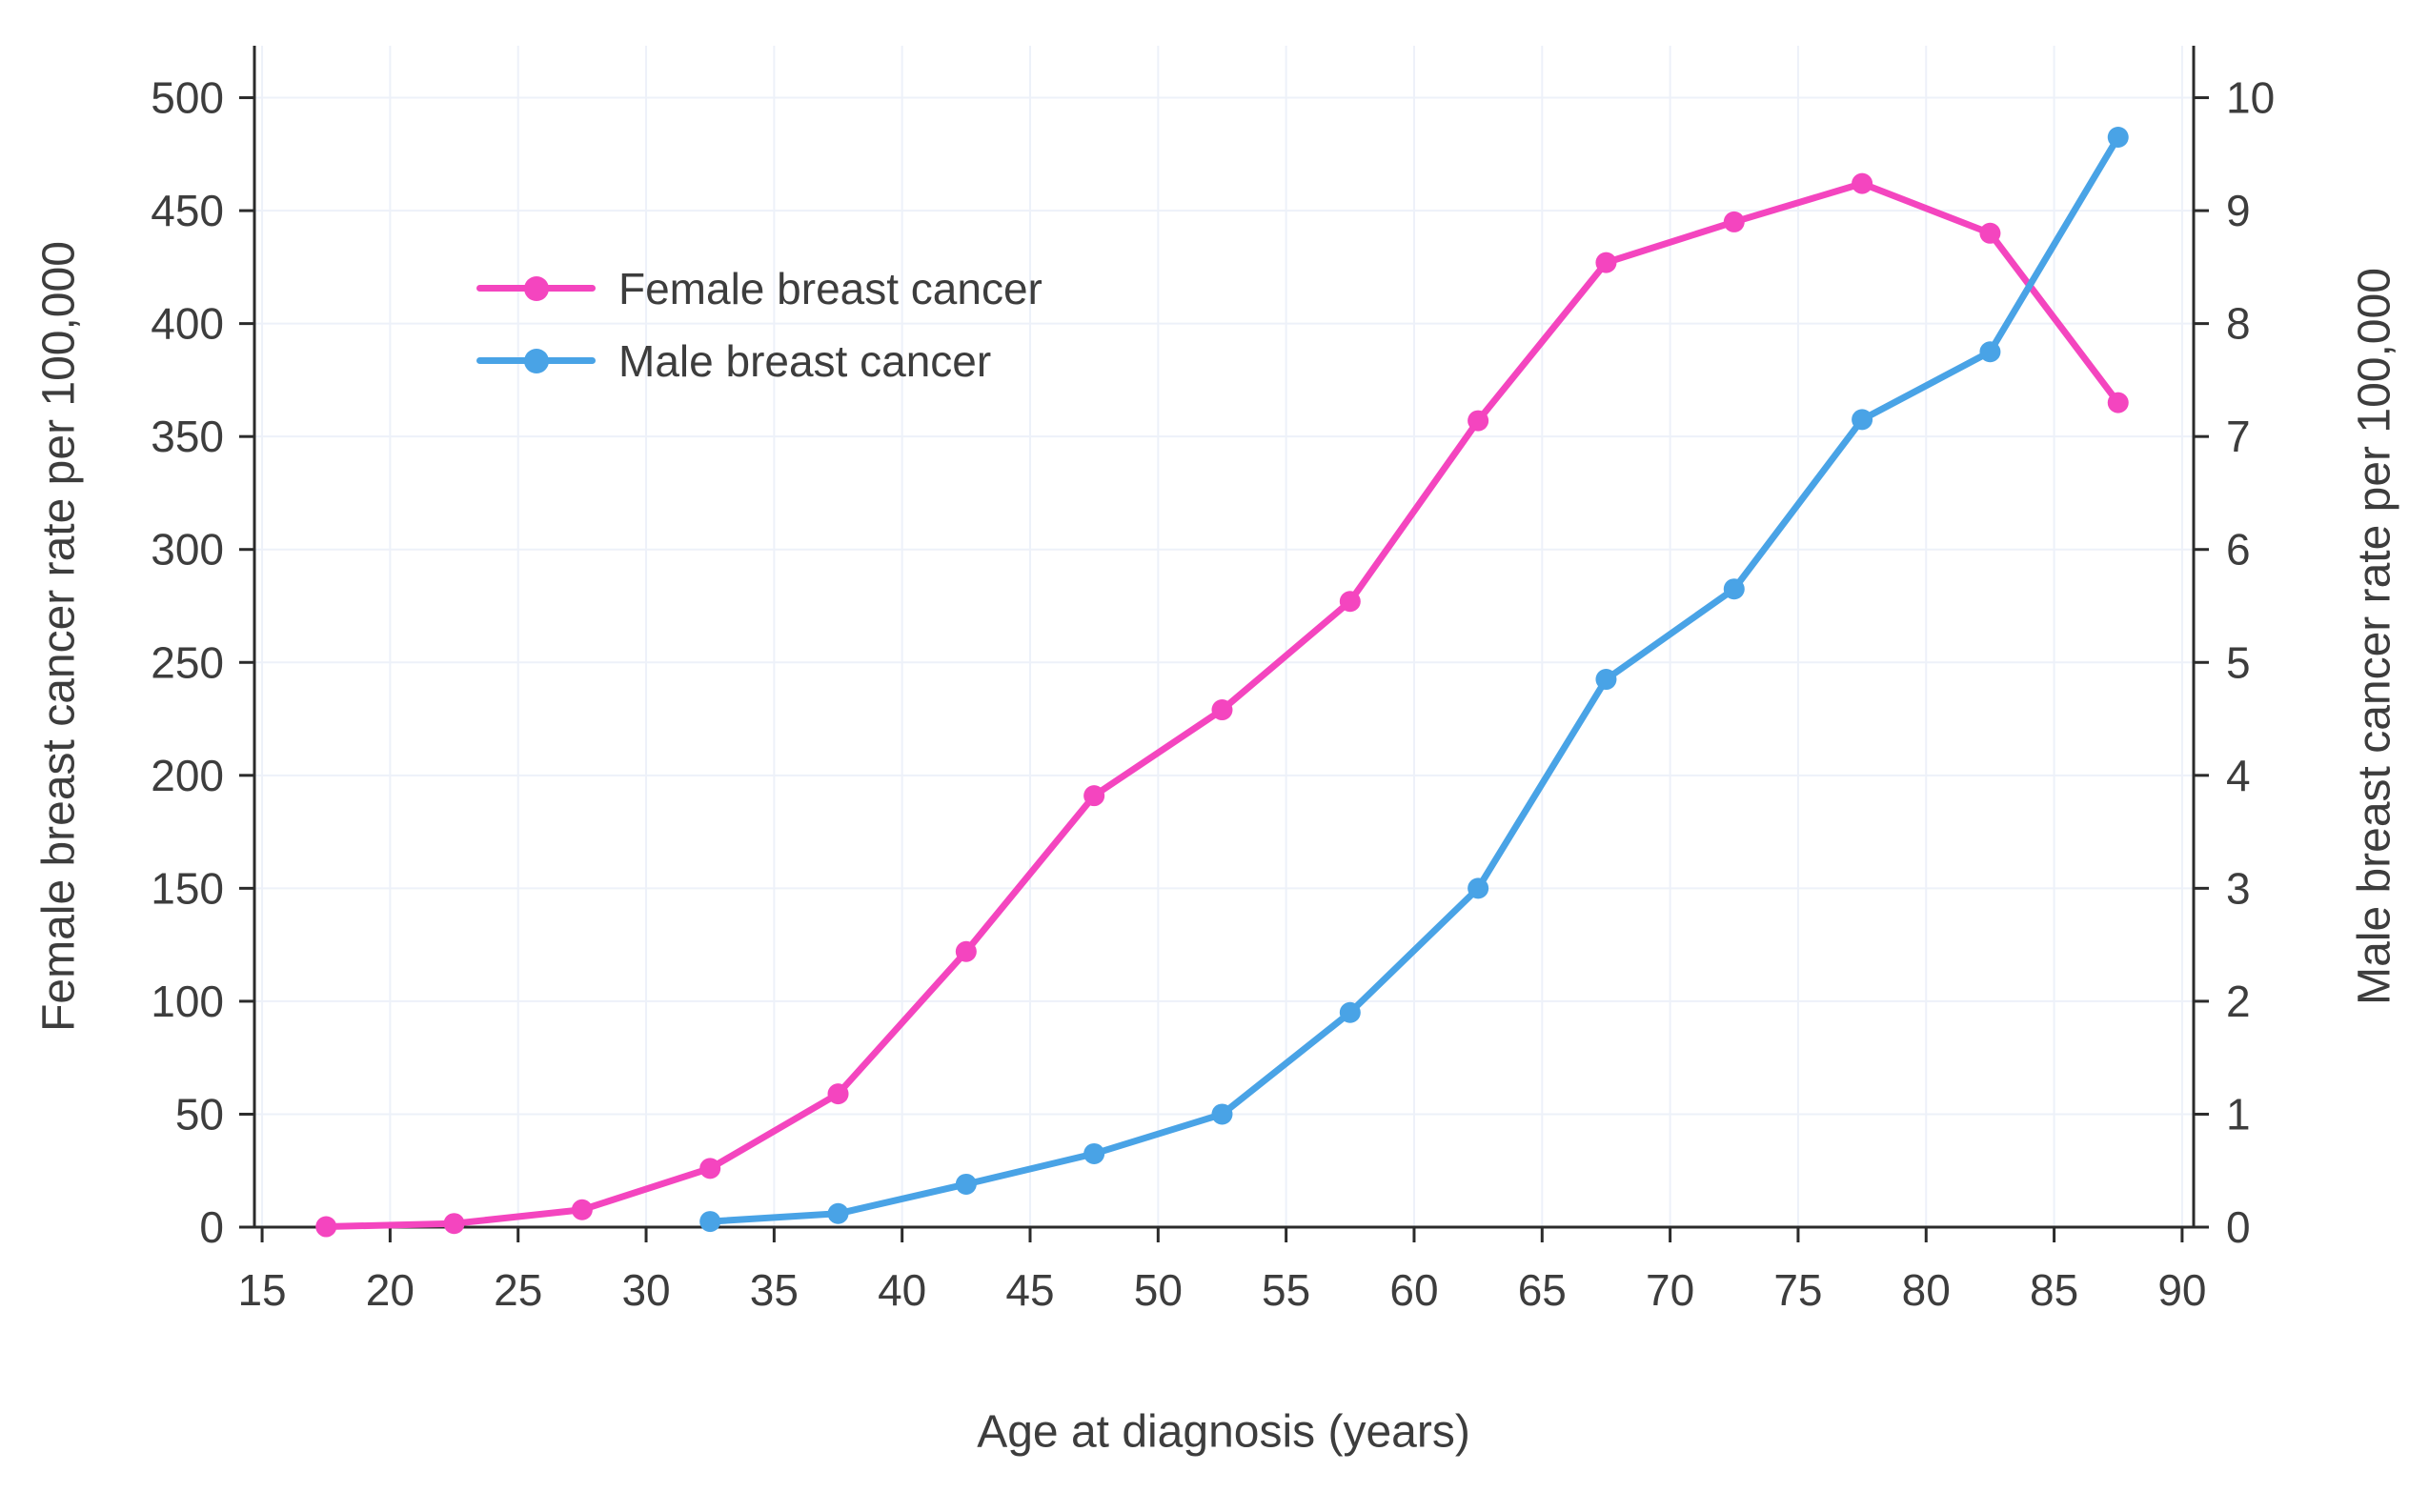 The height and width of the screenshot is (1512, 2409). Describe the element at coordinates (2181, 1290) in the screenshot. I see `x-tick-label: 90` at that location.